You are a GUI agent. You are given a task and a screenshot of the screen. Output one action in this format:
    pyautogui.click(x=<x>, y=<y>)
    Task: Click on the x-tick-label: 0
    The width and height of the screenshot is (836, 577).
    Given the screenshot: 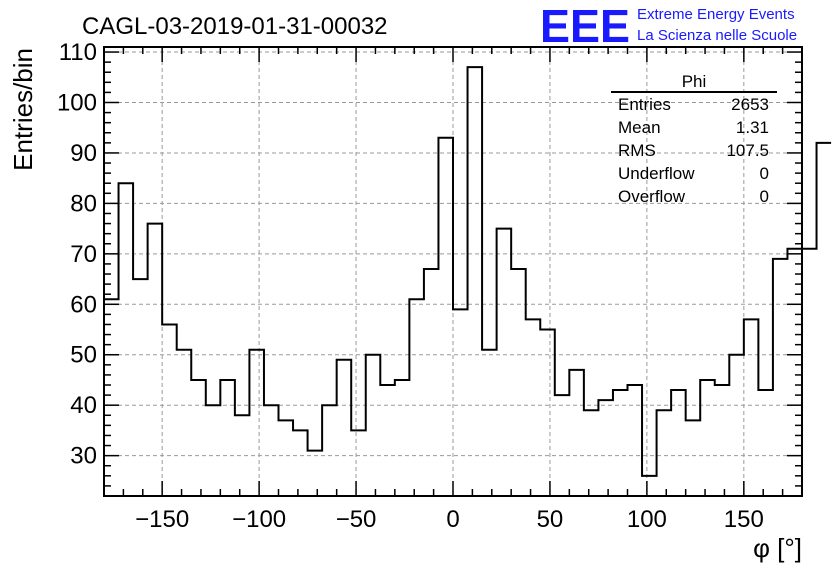 What is the action you would take?
    pyautogui.click(x=452, y=519)
    